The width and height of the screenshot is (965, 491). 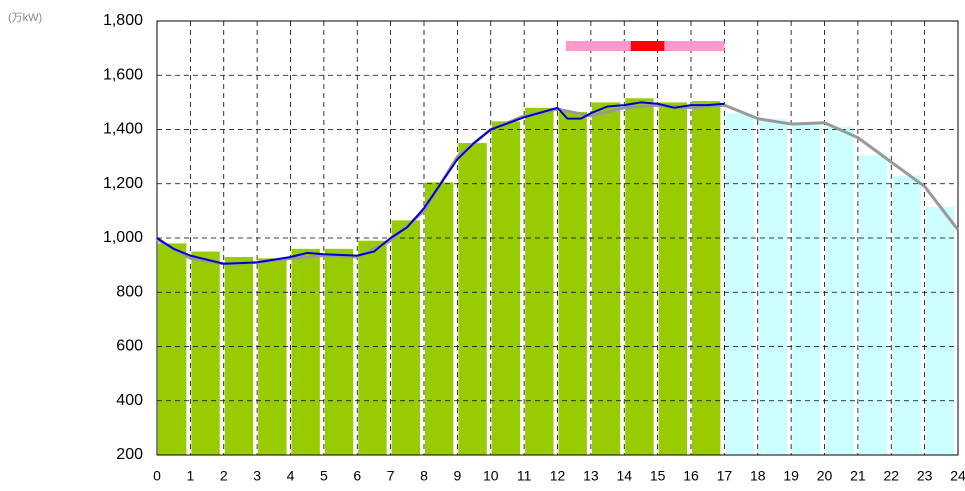 What do you see at coordinates (624, 476) in the screenshot?
I see `x-tick-label: 14` at bounding box center [624, 476].